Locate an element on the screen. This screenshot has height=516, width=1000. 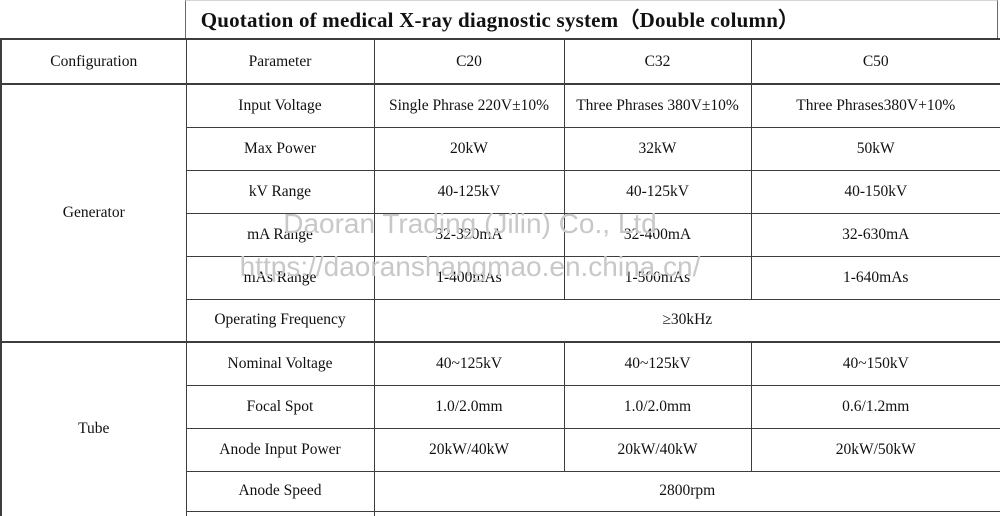
section-label-generator: Generator is located at coordinates (93, 213).